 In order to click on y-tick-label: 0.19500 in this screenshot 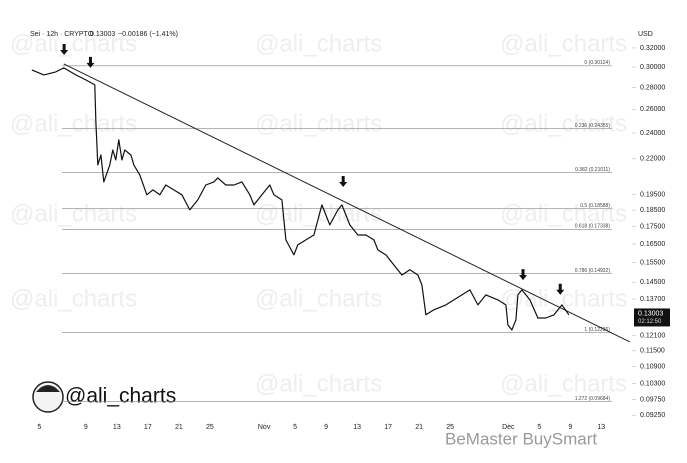, I will do `click(652, 194)`.